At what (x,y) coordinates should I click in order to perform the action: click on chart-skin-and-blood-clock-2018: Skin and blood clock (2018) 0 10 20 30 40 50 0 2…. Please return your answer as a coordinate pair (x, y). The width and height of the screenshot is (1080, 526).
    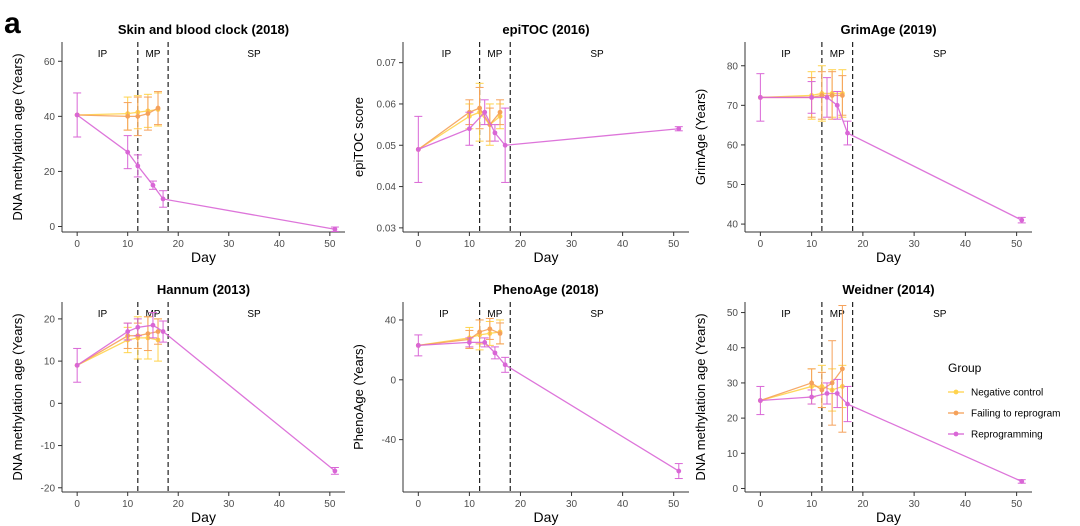
    Looking at the image, I should click on (177, 143).